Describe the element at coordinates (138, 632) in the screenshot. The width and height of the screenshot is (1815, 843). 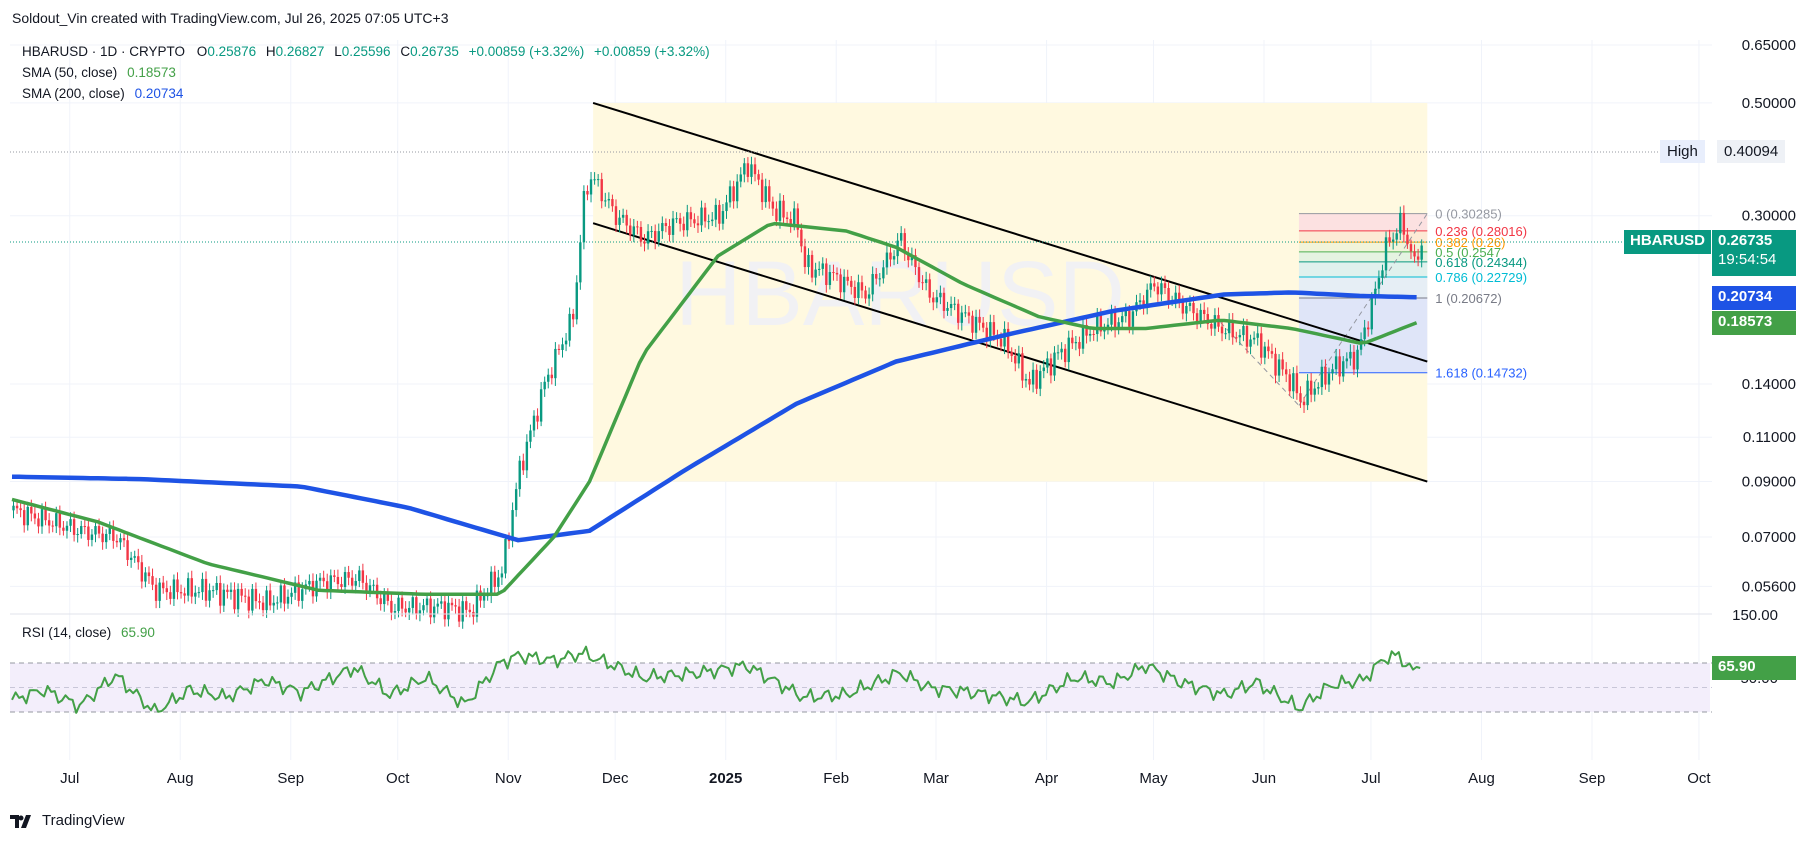
I see `rsi-legend-value: 65.90` at that location.